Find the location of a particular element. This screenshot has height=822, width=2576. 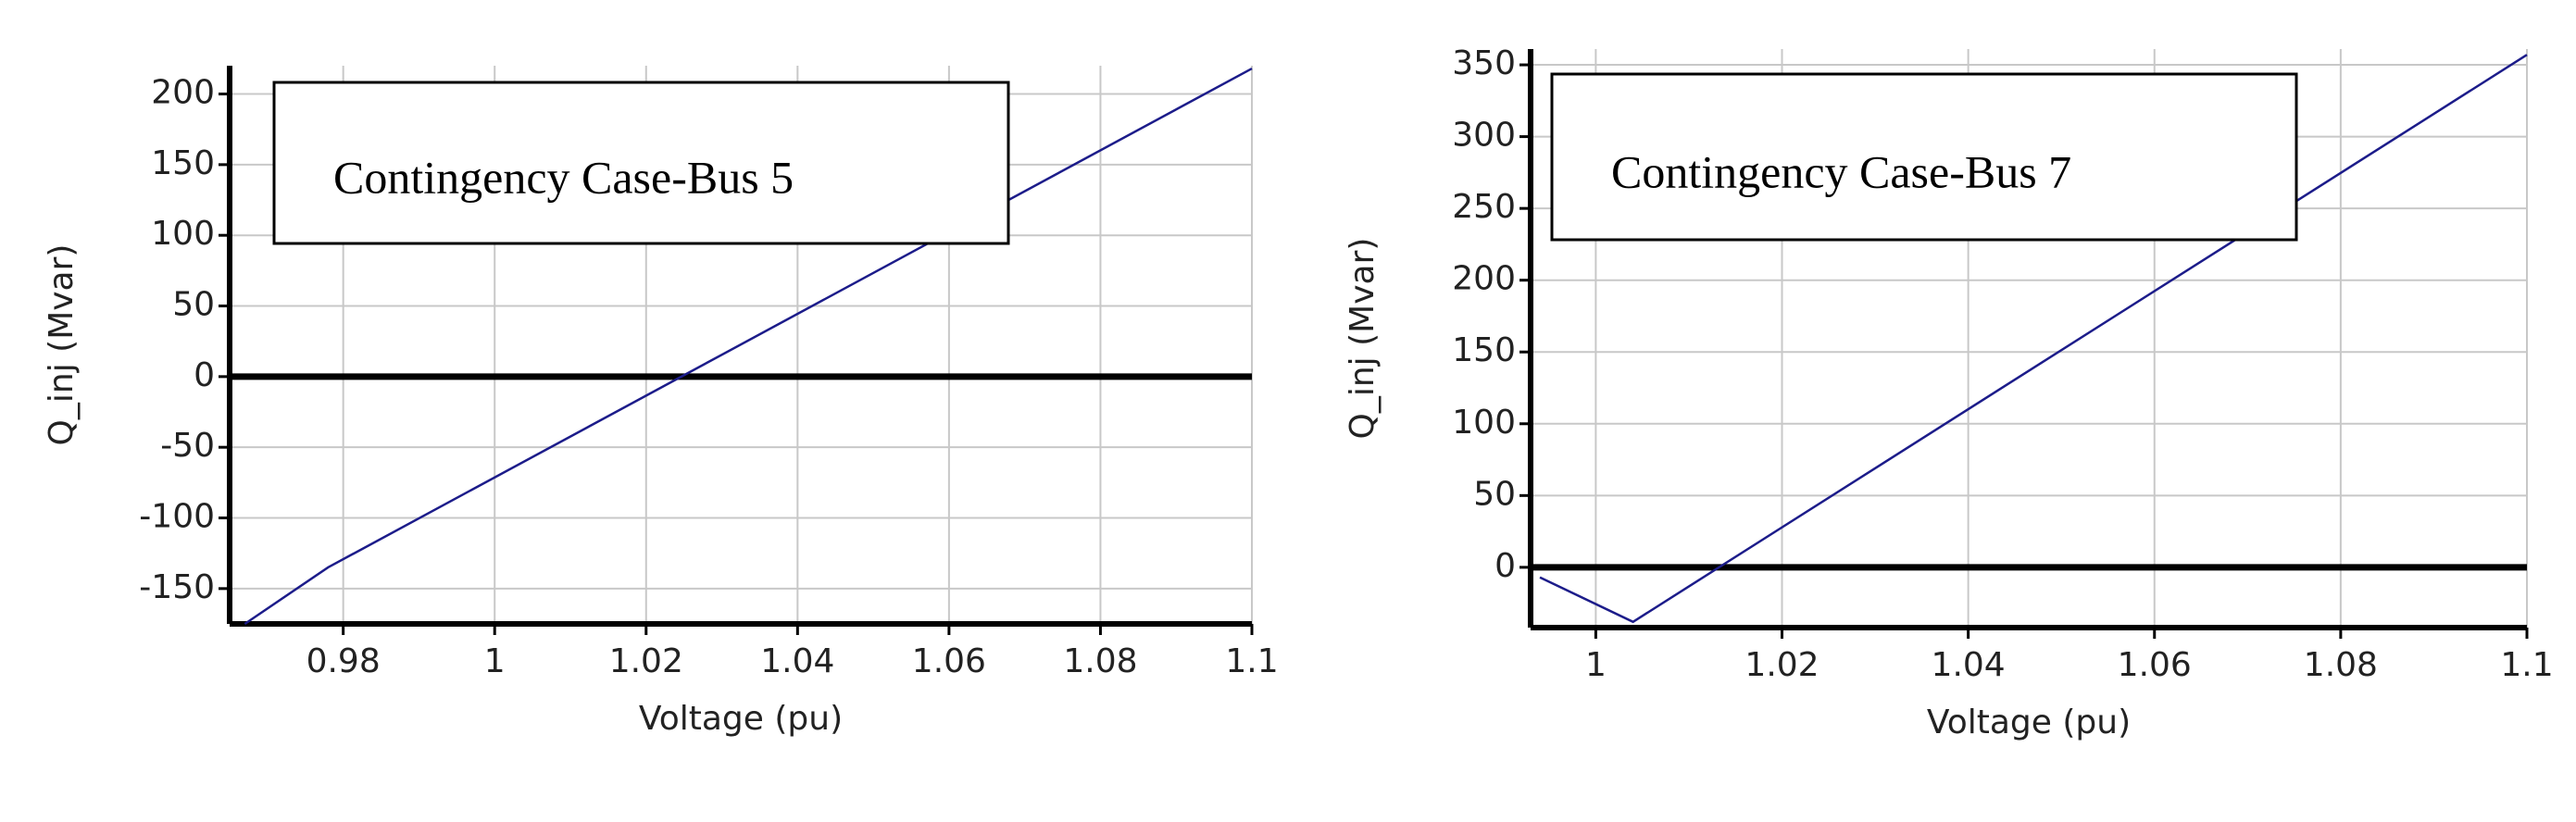

y-tick-label: -100 is located at coordinates (177, 517).